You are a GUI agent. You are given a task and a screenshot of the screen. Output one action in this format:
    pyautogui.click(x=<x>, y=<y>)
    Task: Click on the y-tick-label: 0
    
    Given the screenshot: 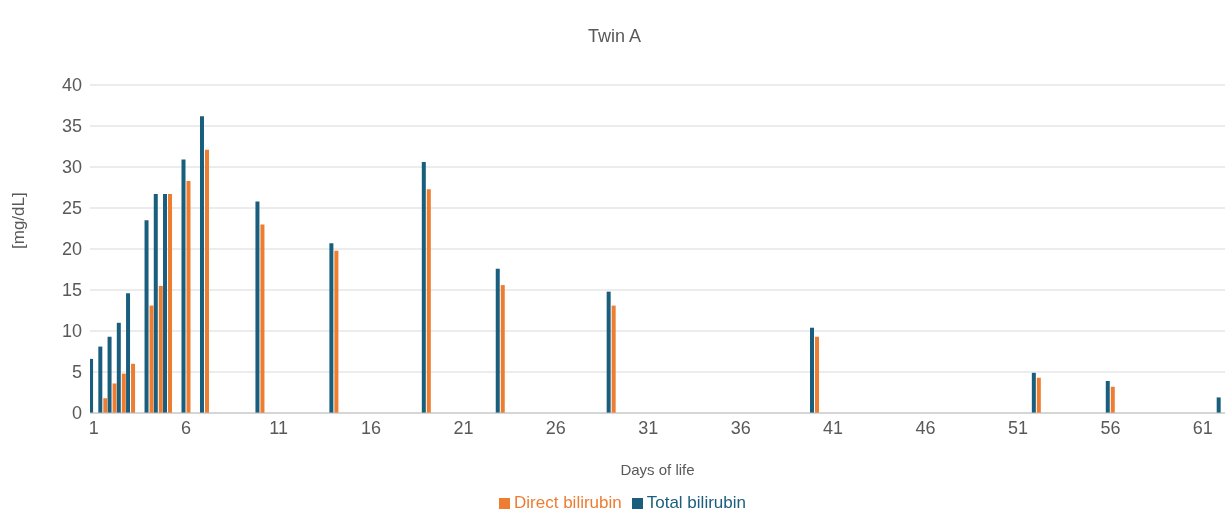 What is the action you would take?
    pyautogui.click(x=76, y=413)
    